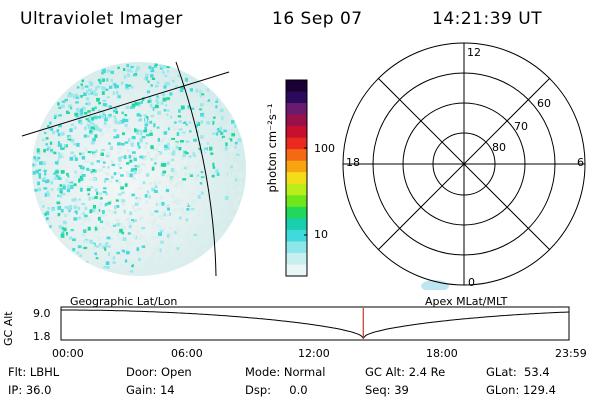  Describe the element at coordinates (276, 390) in the screenshot. I see `info-dsp: Dsp: 0.0` at that location.